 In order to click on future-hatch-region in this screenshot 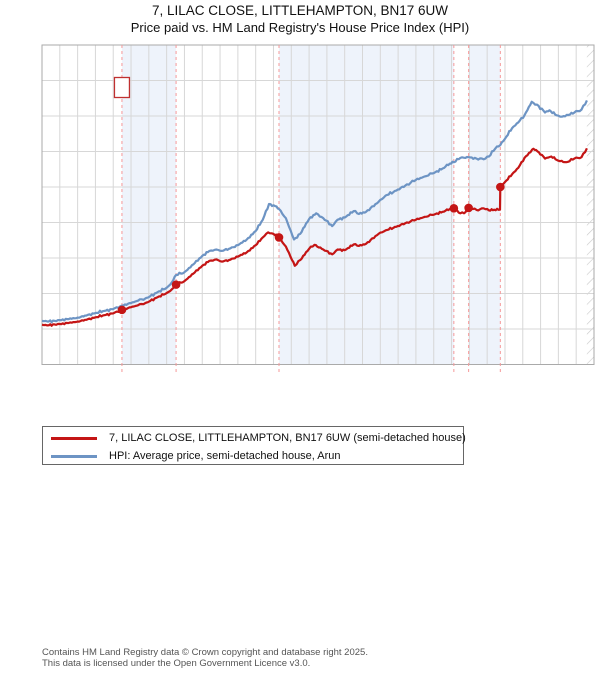, I will do `click(590, 205)`.